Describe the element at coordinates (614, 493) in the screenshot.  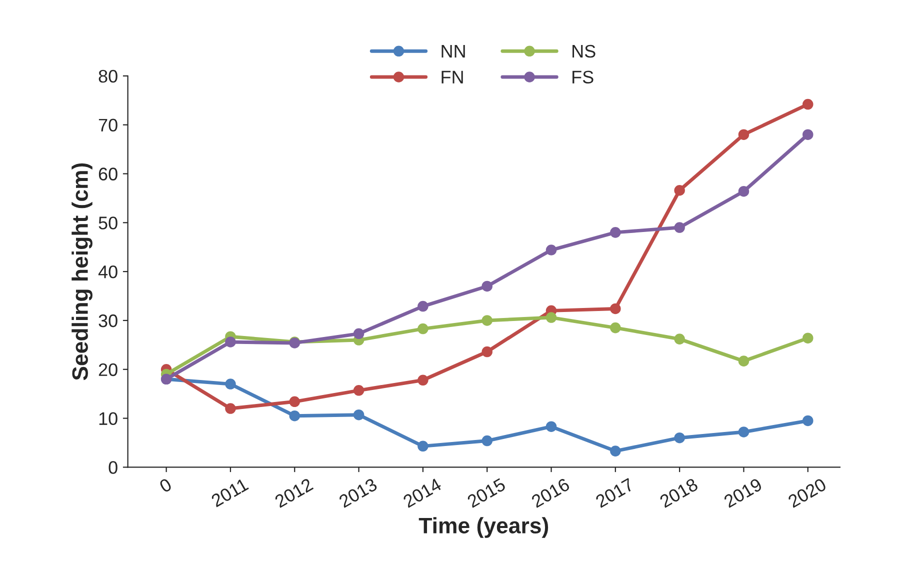
I see `x-tick-label: 2017` at that location.